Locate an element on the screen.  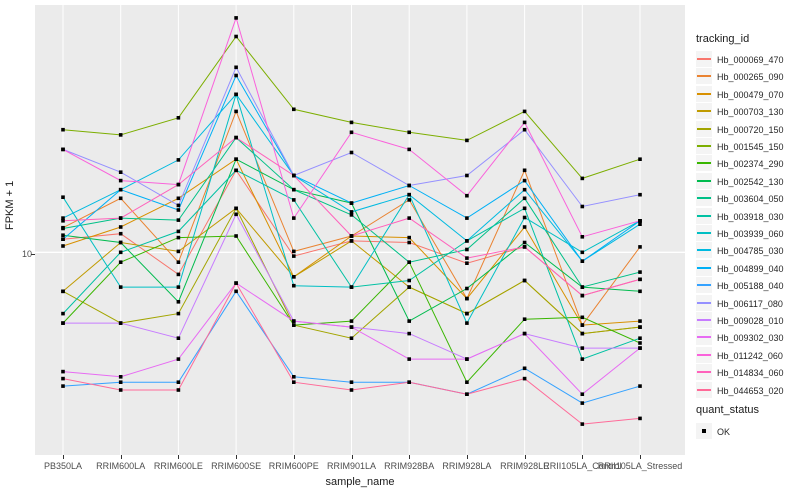
quant-ok-key is located at coordinates (704, 431).